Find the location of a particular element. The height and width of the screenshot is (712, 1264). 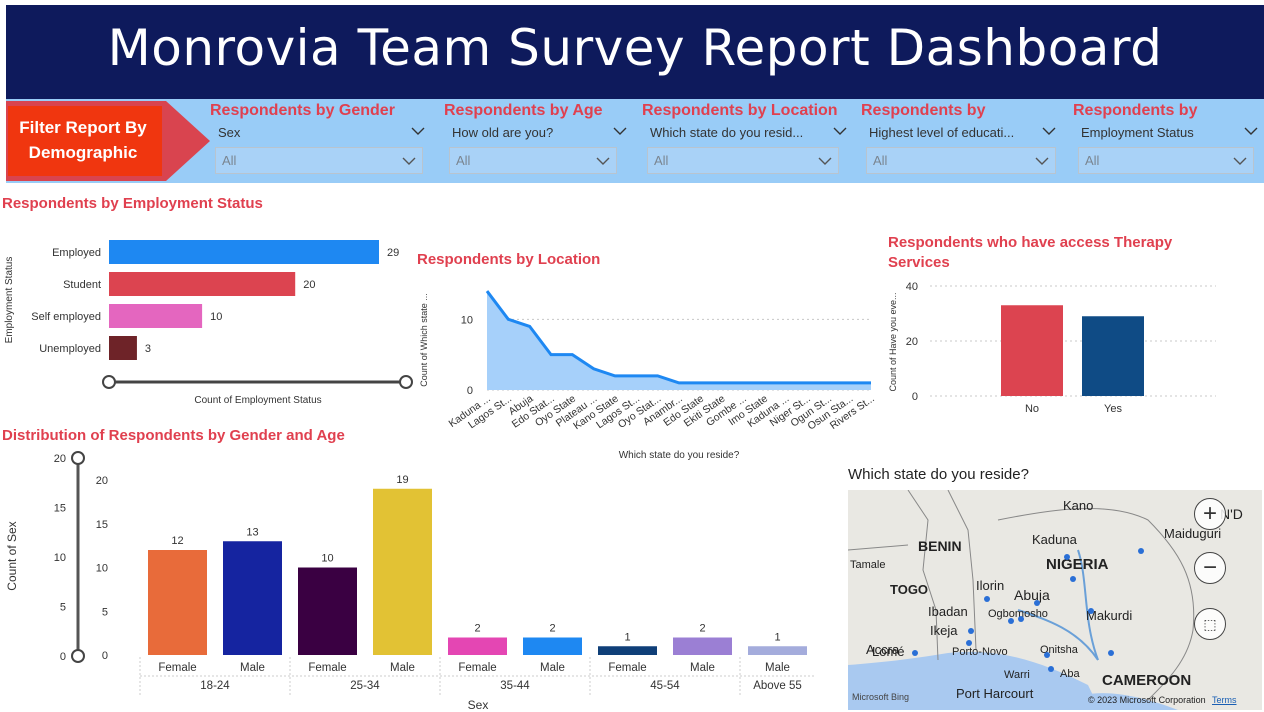

select-tool-button: ⬚ is located at coordinates (1210, 624).